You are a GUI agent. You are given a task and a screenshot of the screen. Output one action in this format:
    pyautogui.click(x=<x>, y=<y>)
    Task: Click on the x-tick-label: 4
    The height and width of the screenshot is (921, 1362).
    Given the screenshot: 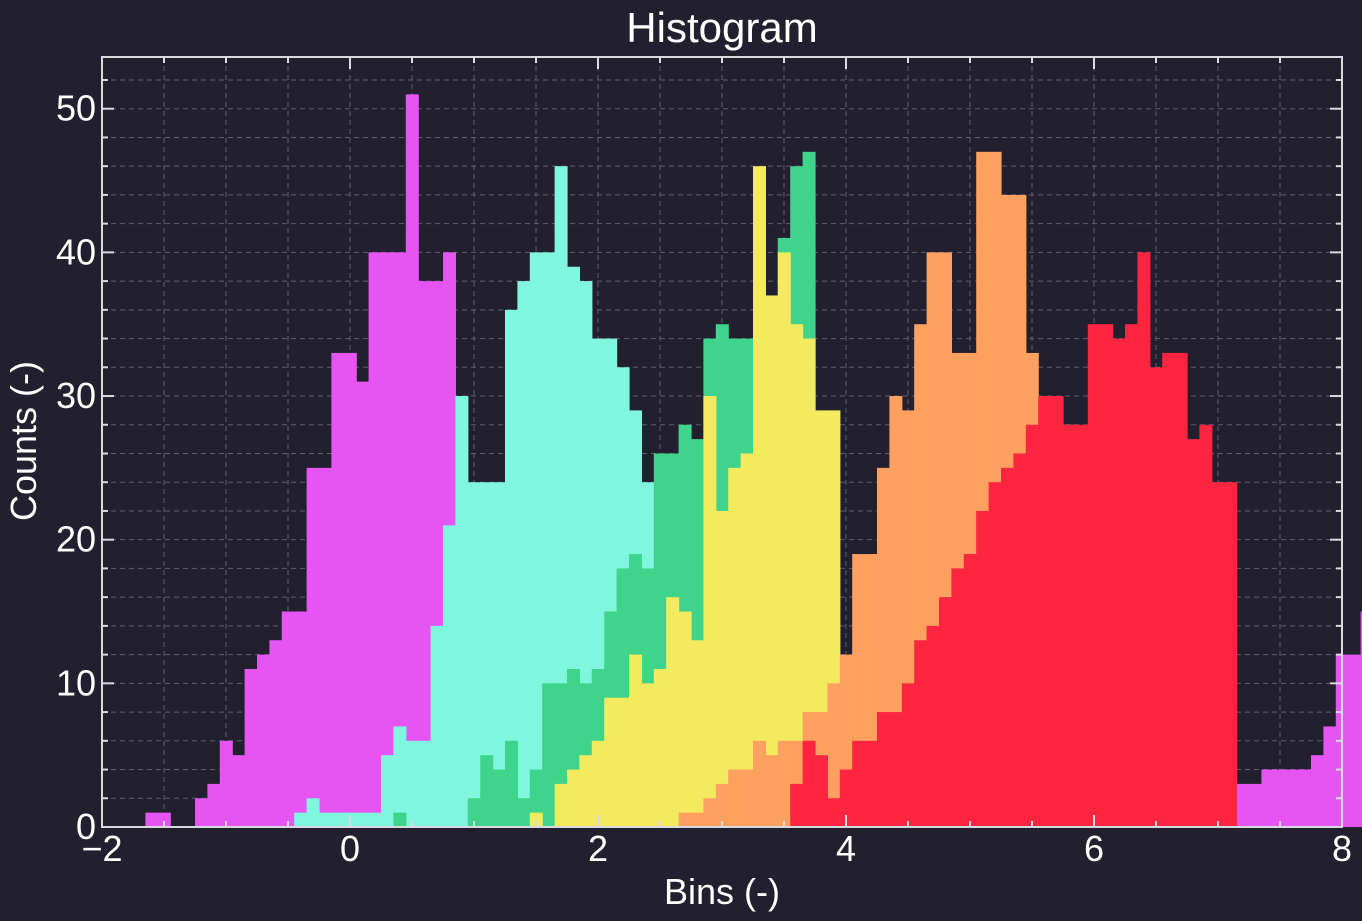 What is the action you would take?
    pyautogui.click(x=846, y=848)
    